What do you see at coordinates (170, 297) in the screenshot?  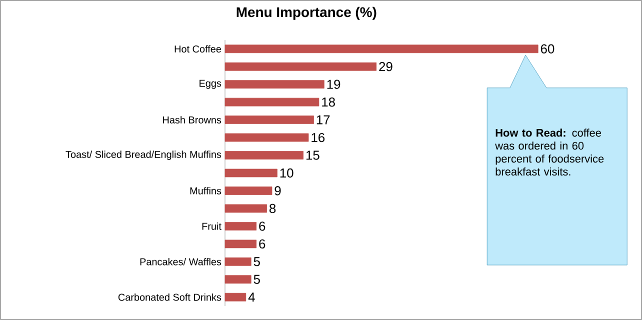 I see `y-tick-label: Carbonated Soft Drinks` at bounding box center [170, 297].